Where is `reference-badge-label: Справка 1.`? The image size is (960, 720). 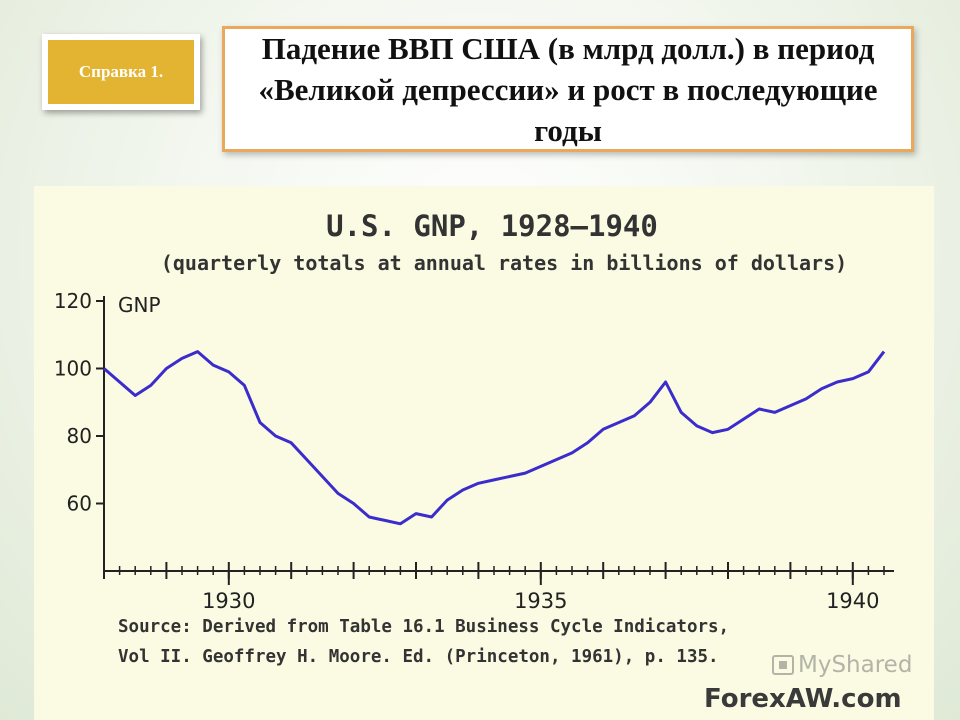 reference-badge-label: Справка 1. is located at coordinates (121, 72).